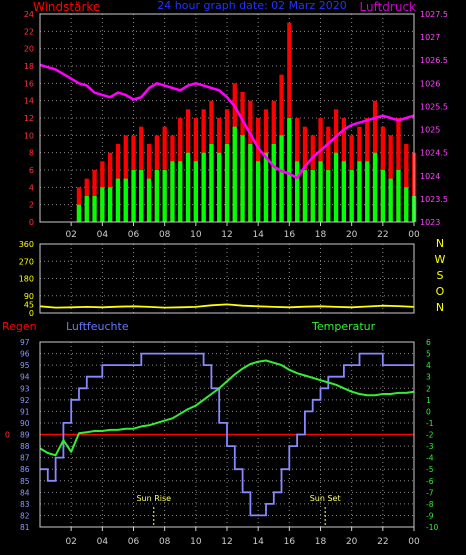  What do you see at coordinates (31, 170) in the screenshot?
I see `y-tick-label: 6` at bounding box center [31, 170].